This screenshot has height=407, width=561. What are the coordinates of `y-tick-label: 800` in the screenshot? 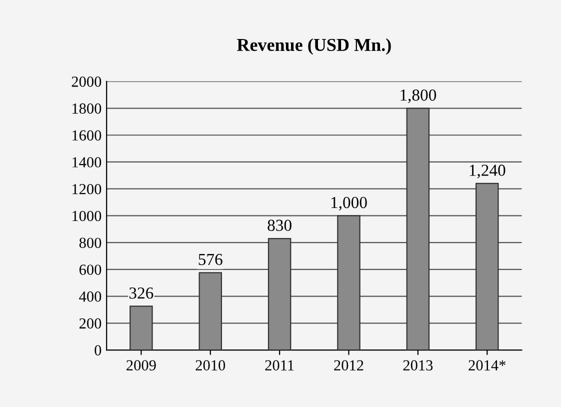 It's located at (90, 243).